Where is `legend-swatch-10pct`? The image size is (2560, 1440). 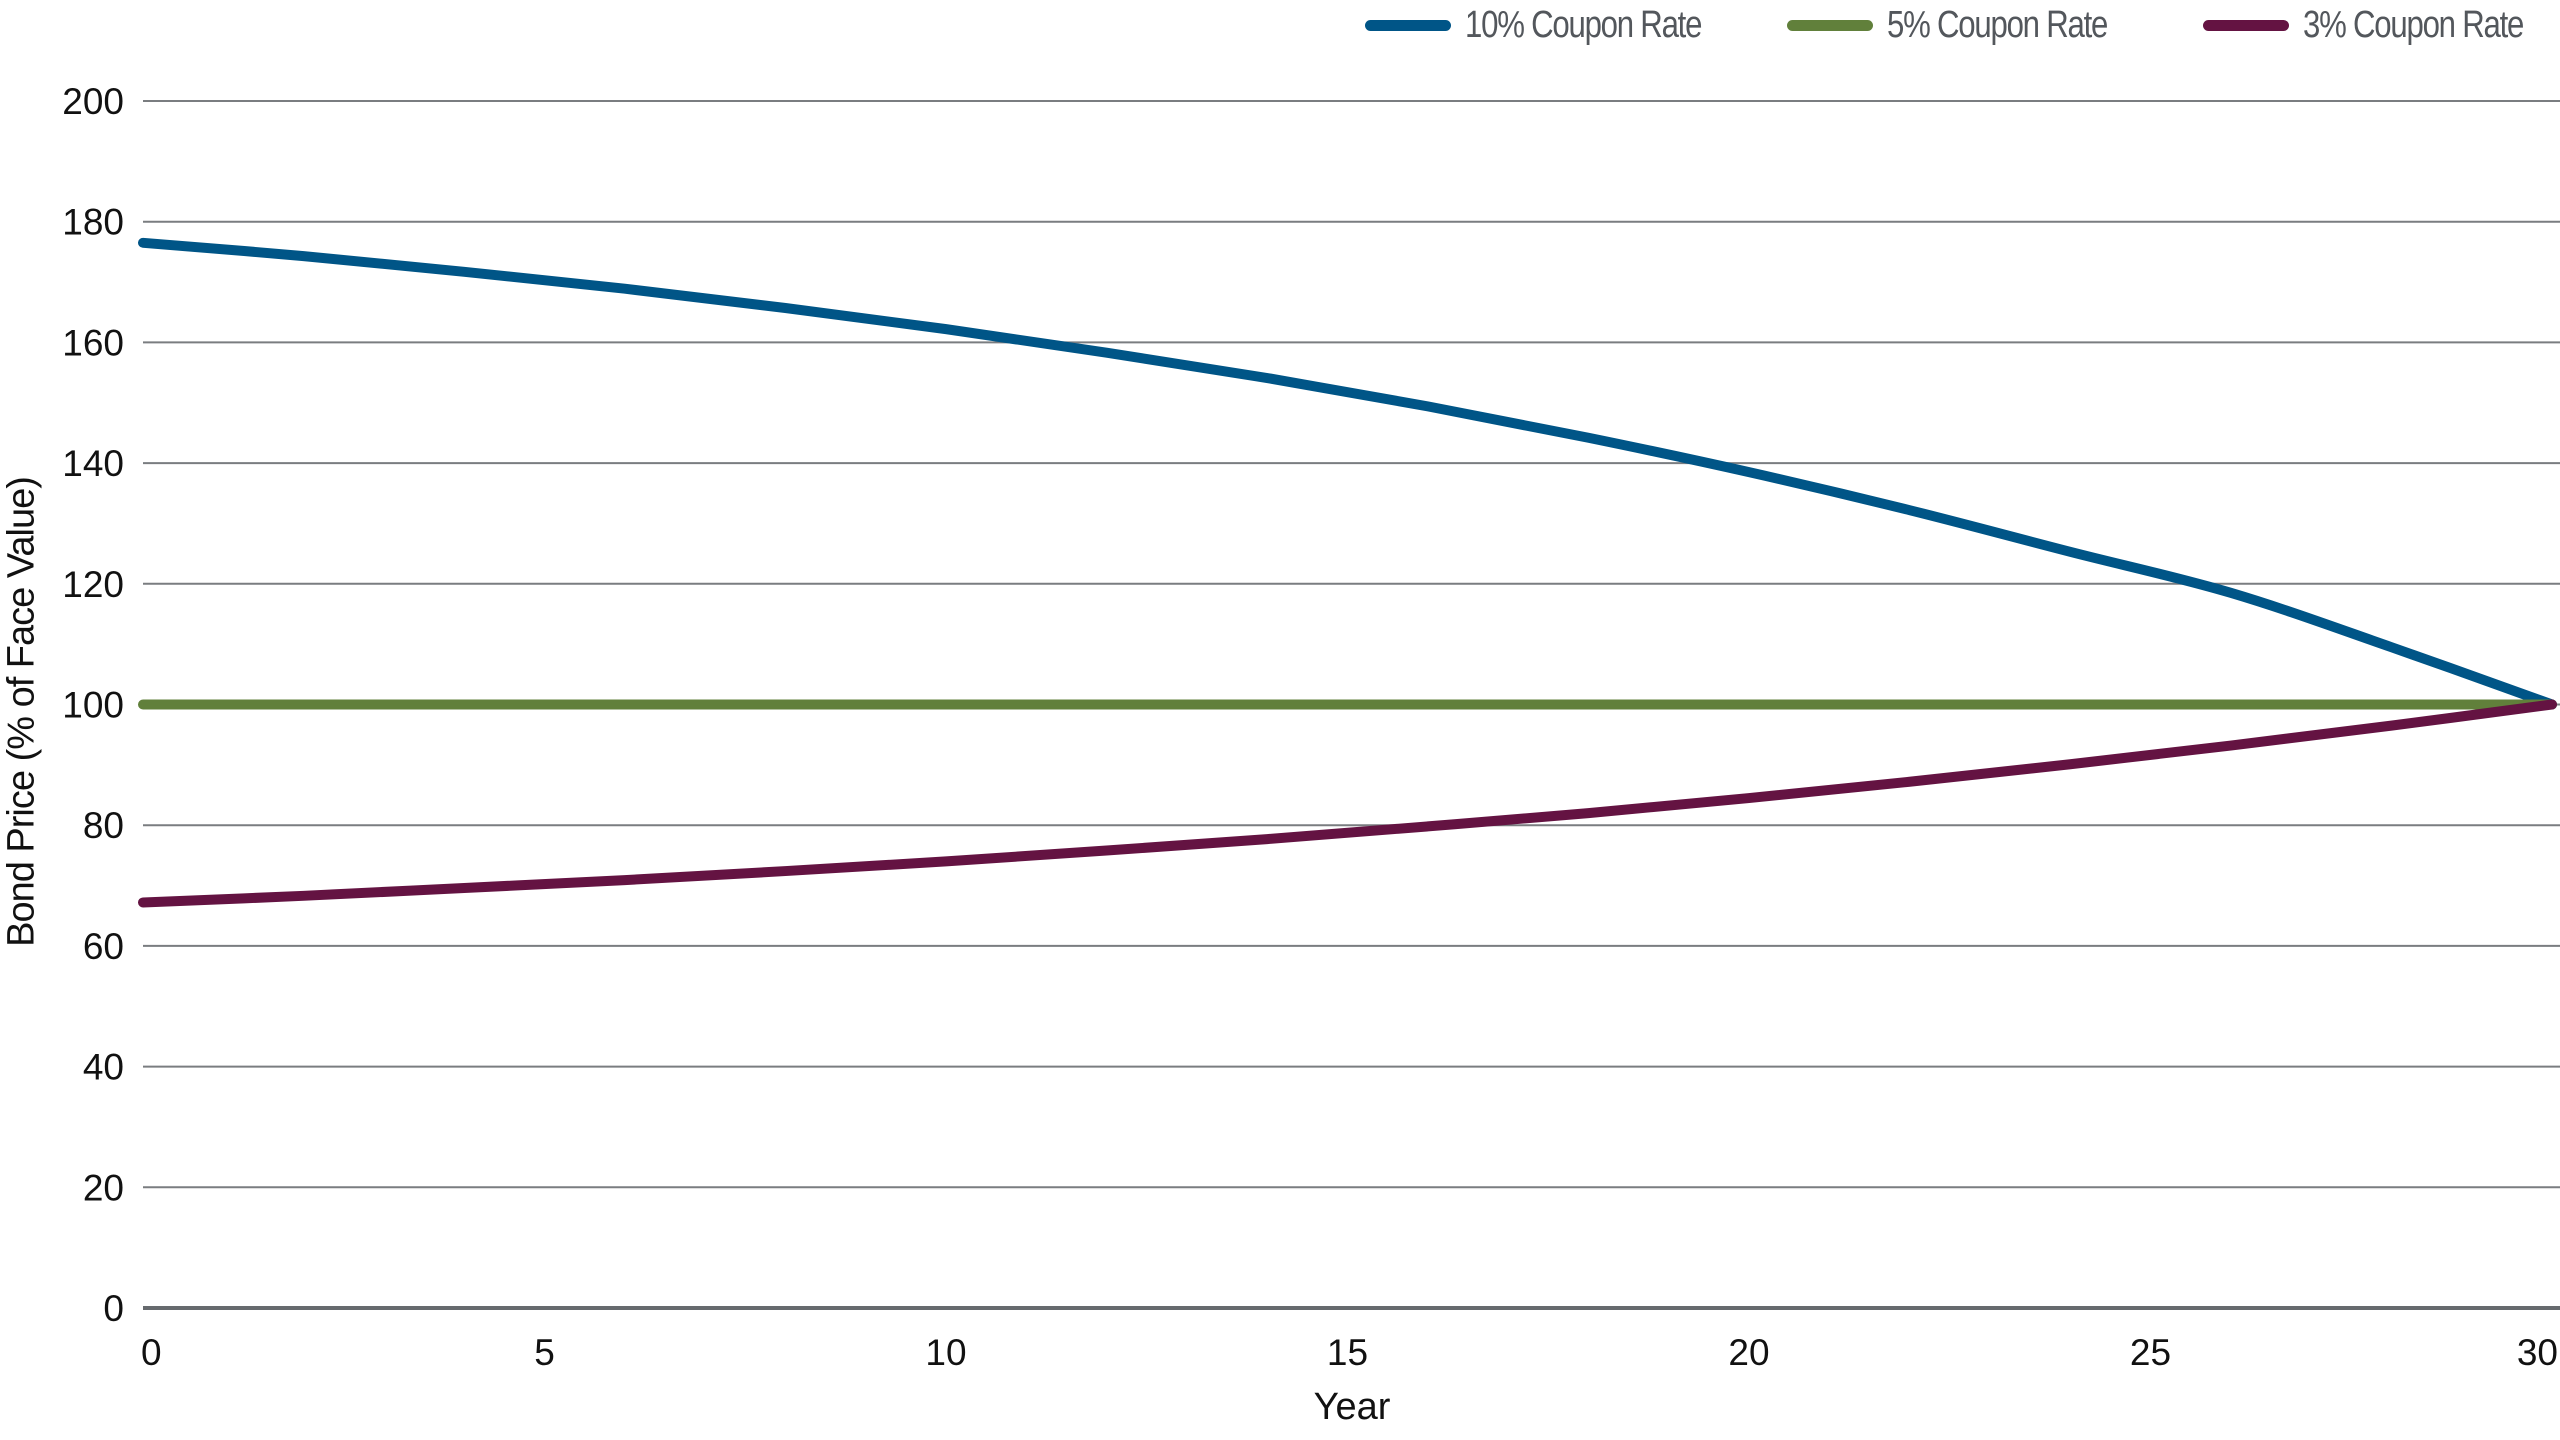
legend-swatch-10pct is located at coordinates (1408, 25).